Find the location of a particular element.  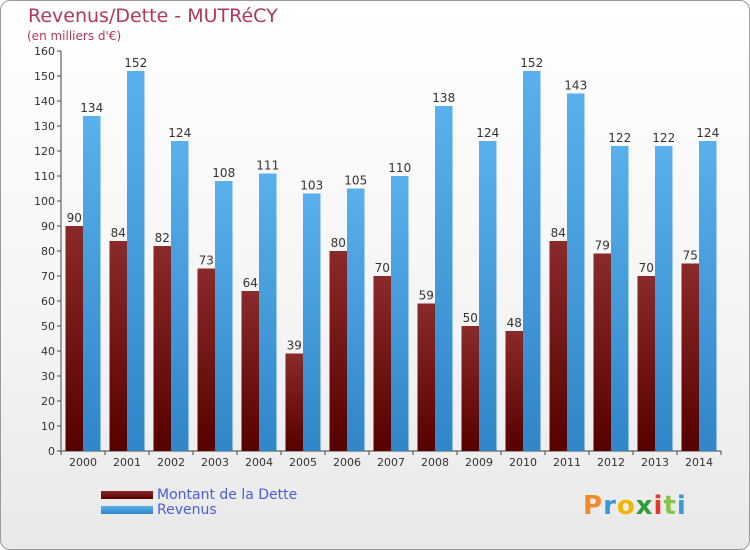

legend-item-dette: Montant de la Dette is located at coordinates (199, 495).